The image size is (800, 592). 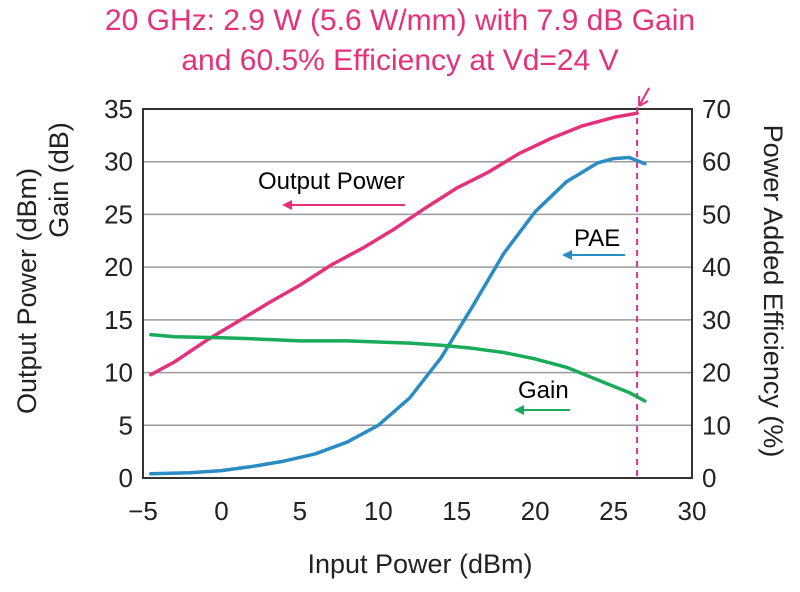 I want to click on y-left-tick-label: 35, so click(x=118, y=109).